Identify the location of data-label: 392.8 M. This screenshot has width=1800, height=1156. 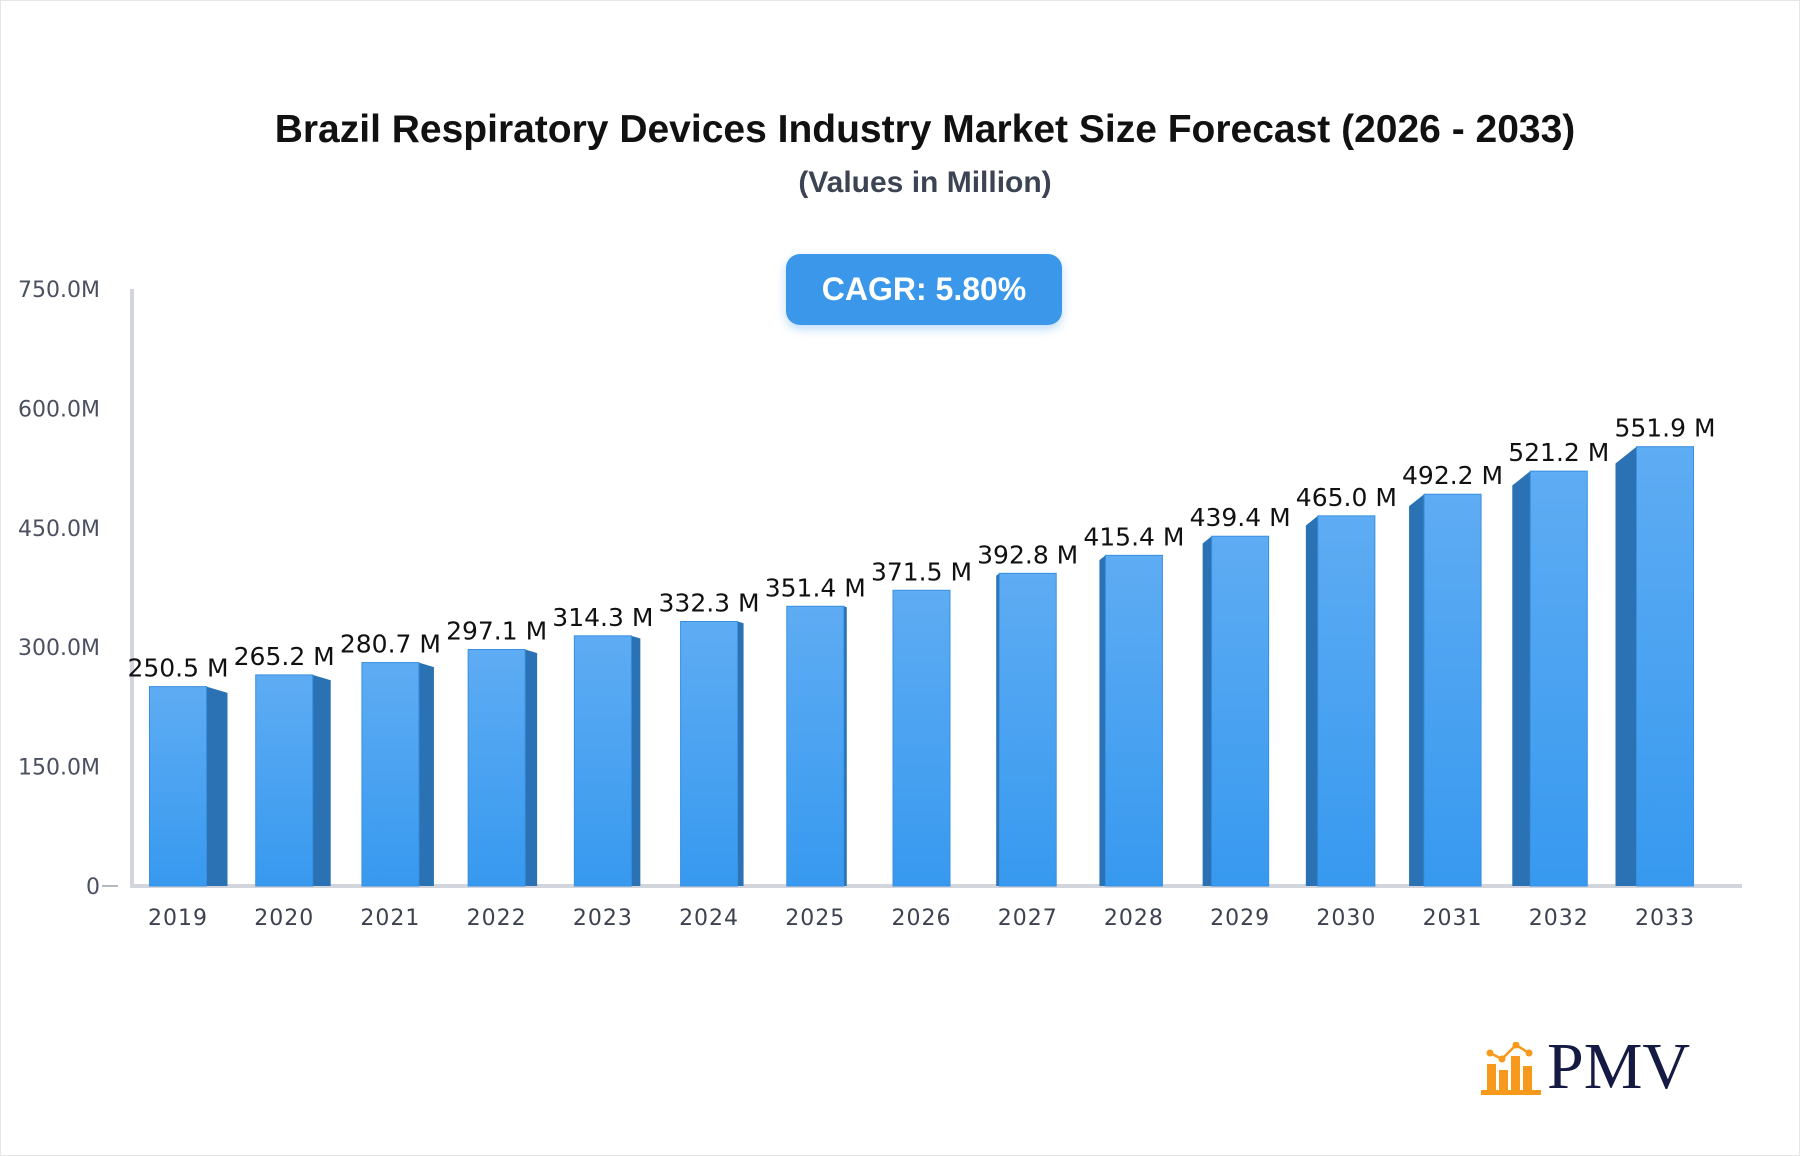
(1027, 554).